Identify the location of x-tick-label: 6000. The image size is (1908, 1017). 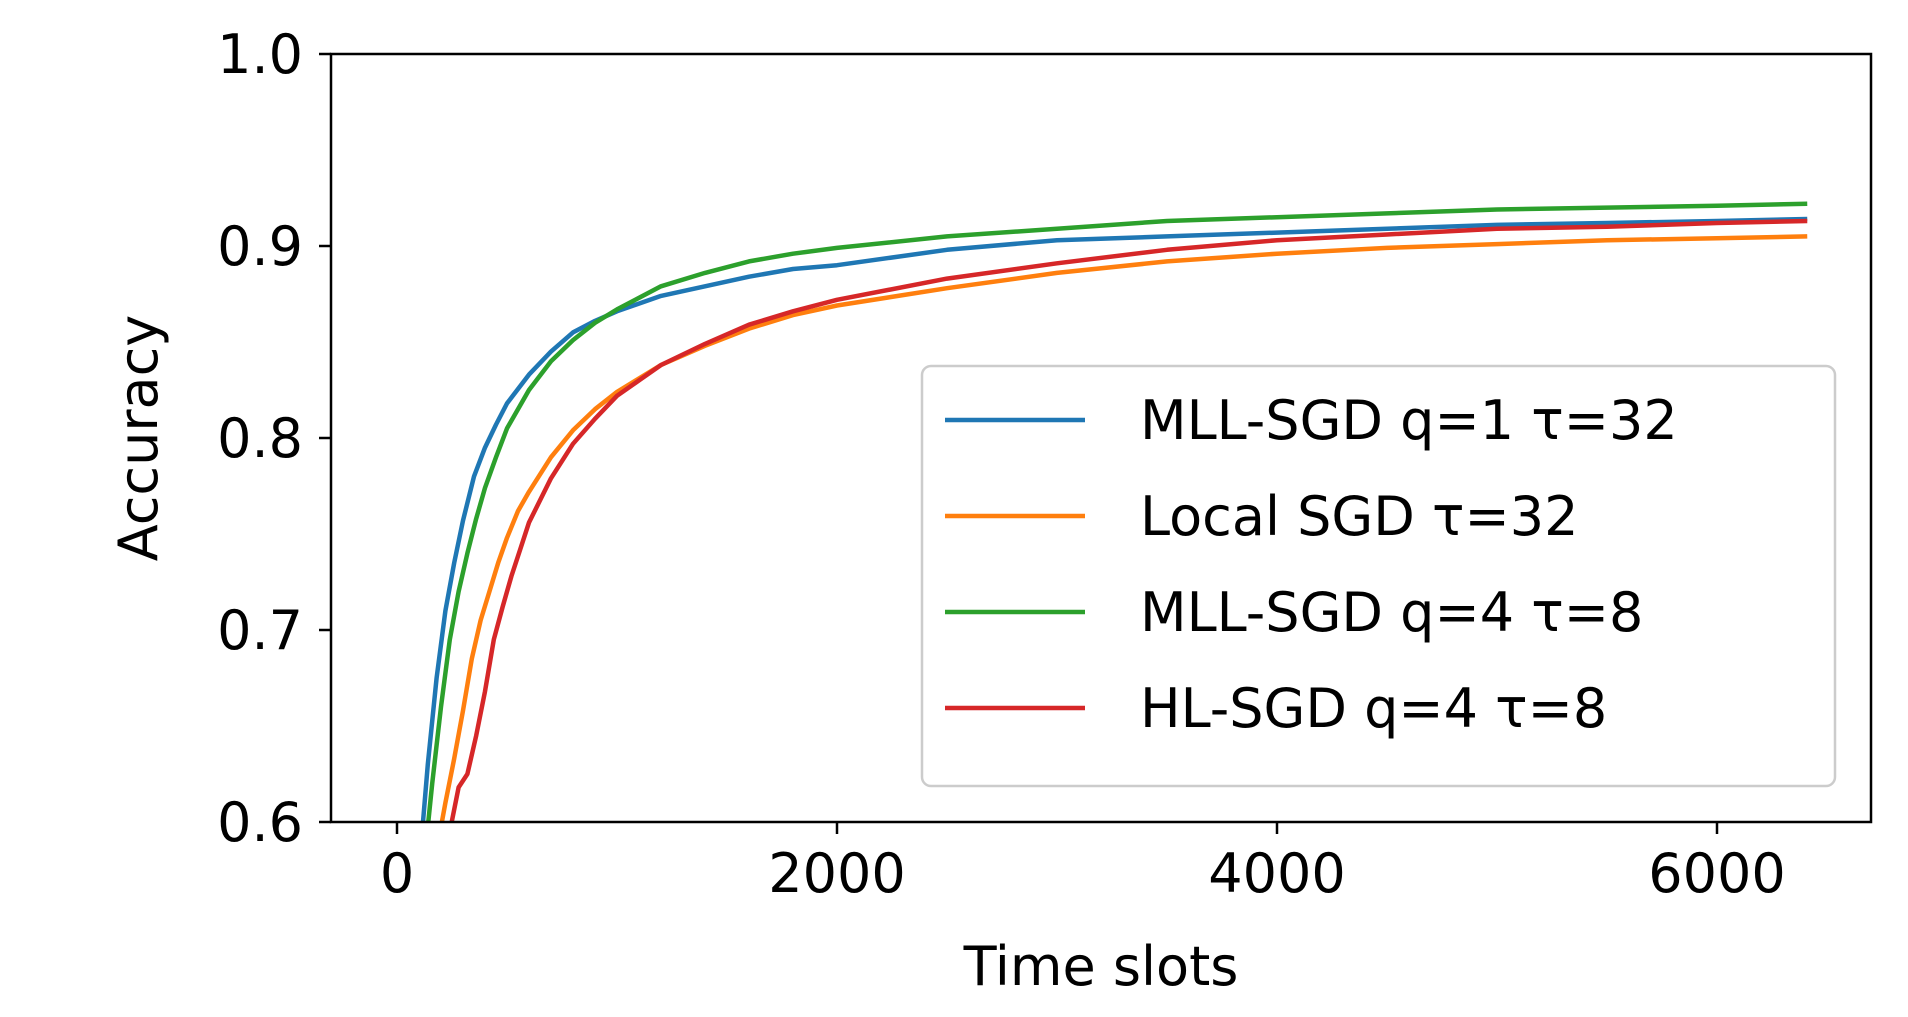
(1716, 873).